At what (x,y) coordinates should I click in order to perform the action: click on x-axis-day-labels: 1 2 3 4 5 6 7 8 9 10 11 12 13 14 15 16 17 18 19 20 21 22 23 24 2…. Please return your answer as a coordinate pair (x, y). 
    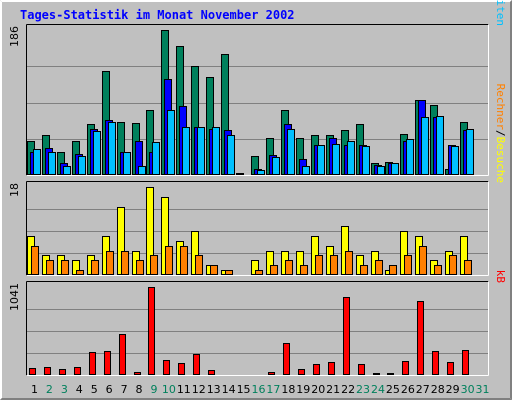
    Looking at the image, I should click on (260, 389).